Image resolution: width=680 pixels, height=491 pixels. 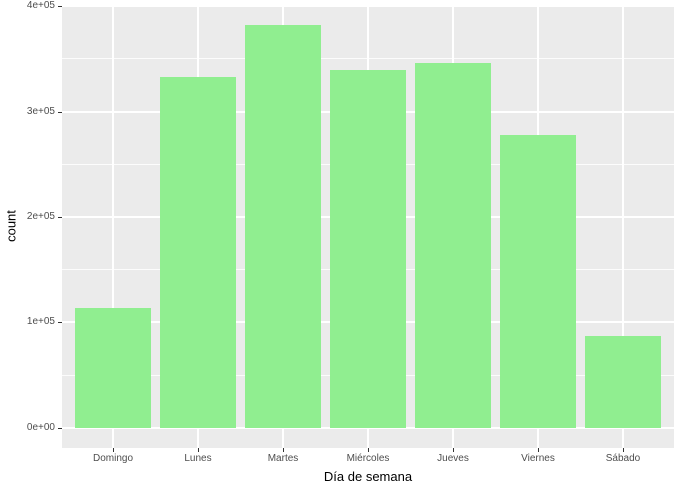 What do you see at coordinates (453, 245) in the screenshot?
I see `bar-jueves` at bounding box center [453, 245].